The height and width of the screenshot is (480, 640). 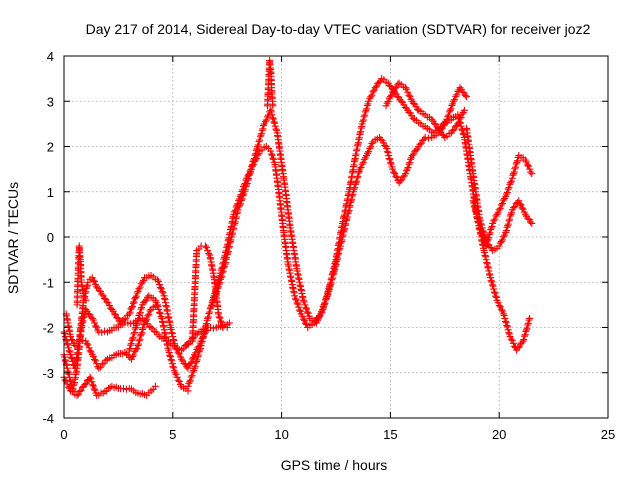 What do you see at coordinates (499, 434) in the screenshot?
I see `x-tick-label: 20` at bounding box center [499, 434].